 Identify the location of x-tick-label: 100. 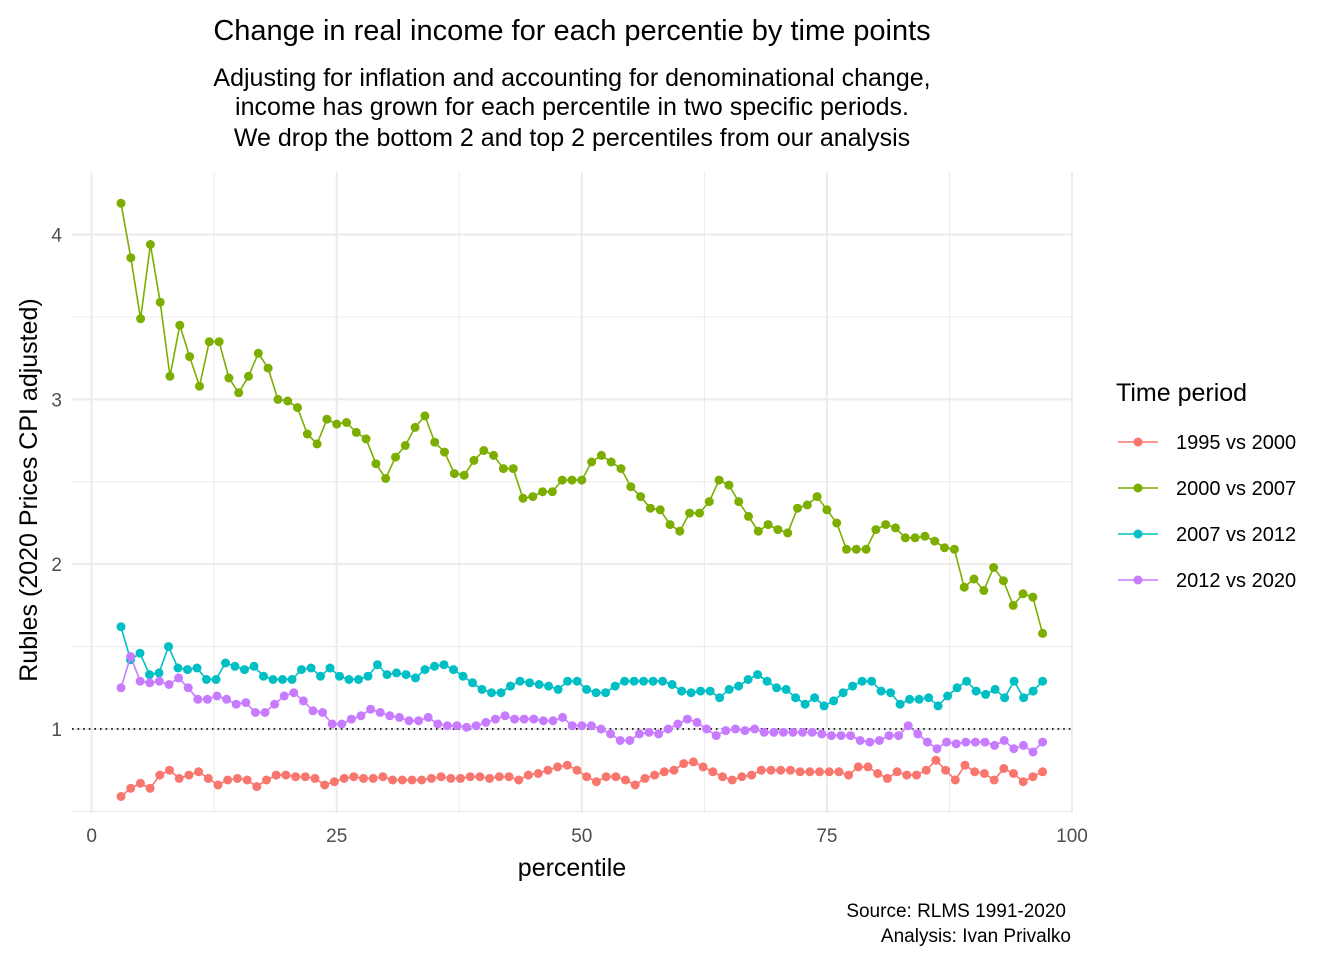
(1072, 836).